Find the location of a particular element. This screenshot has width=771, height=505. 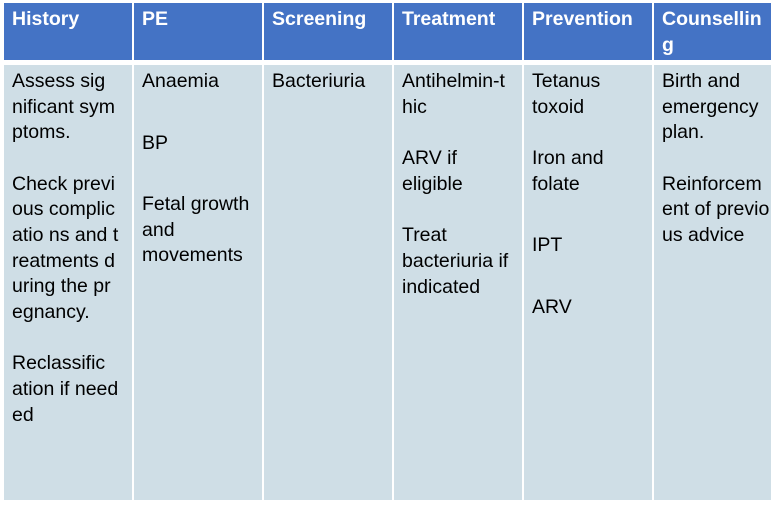

pe-item: BP is located at coordinates (155, 142).